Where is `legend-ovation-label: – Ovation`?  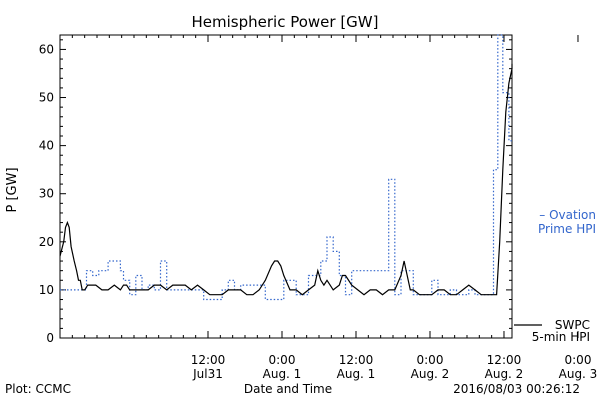
legend-ovation-label: – Ovation is located at coordinates (567, 215).